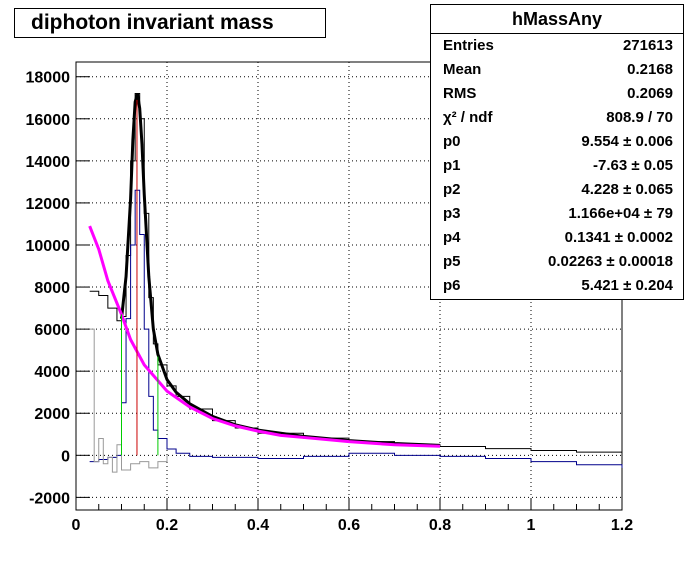 This screenshot has width=696, height=572. Describe the element at coordinates (52, 372) in the screenshot. I see `y-tick-label: 4000` at that location.